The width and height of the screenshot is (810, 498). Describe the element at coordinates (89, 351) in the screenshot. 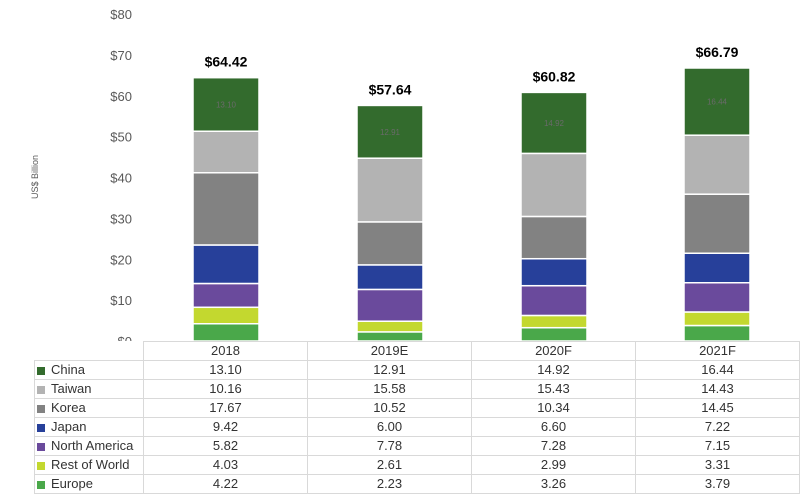

I see `table-corner-cell` at that location.